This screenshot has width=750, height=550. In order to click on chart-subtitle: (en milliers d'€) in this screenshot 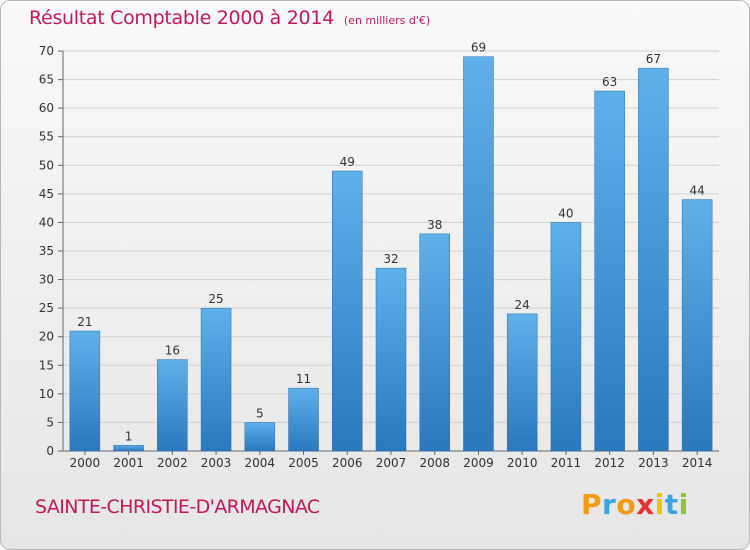, I will do `click(387, 20)`.